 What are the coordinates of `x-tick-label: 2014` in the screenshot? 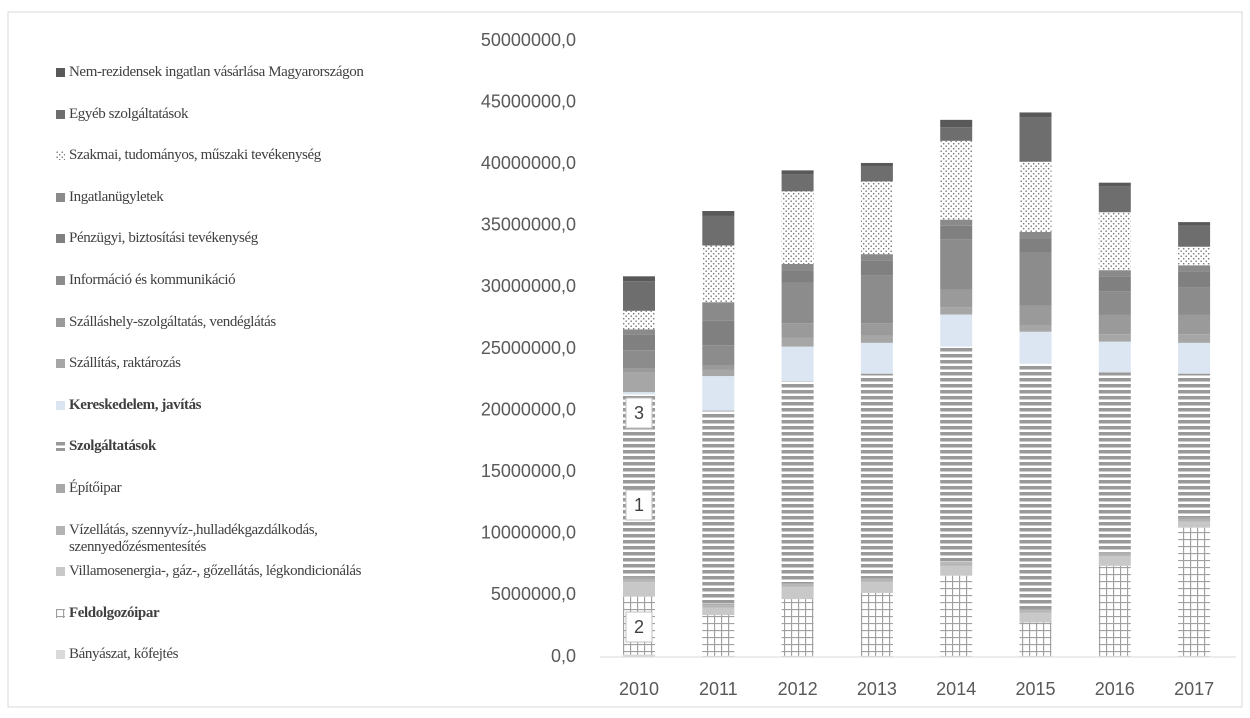 It's located at (956, 689).